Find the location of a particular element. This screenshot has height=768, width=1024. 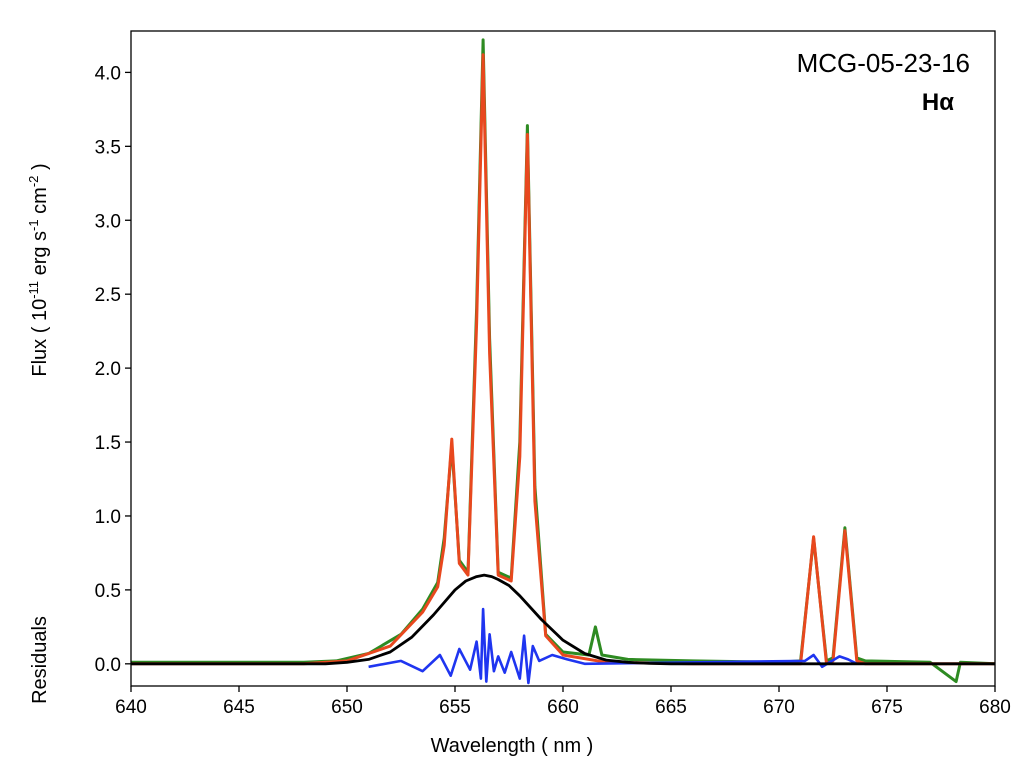

y-tick-label: 0.5 is located at coordinates (108, 591).